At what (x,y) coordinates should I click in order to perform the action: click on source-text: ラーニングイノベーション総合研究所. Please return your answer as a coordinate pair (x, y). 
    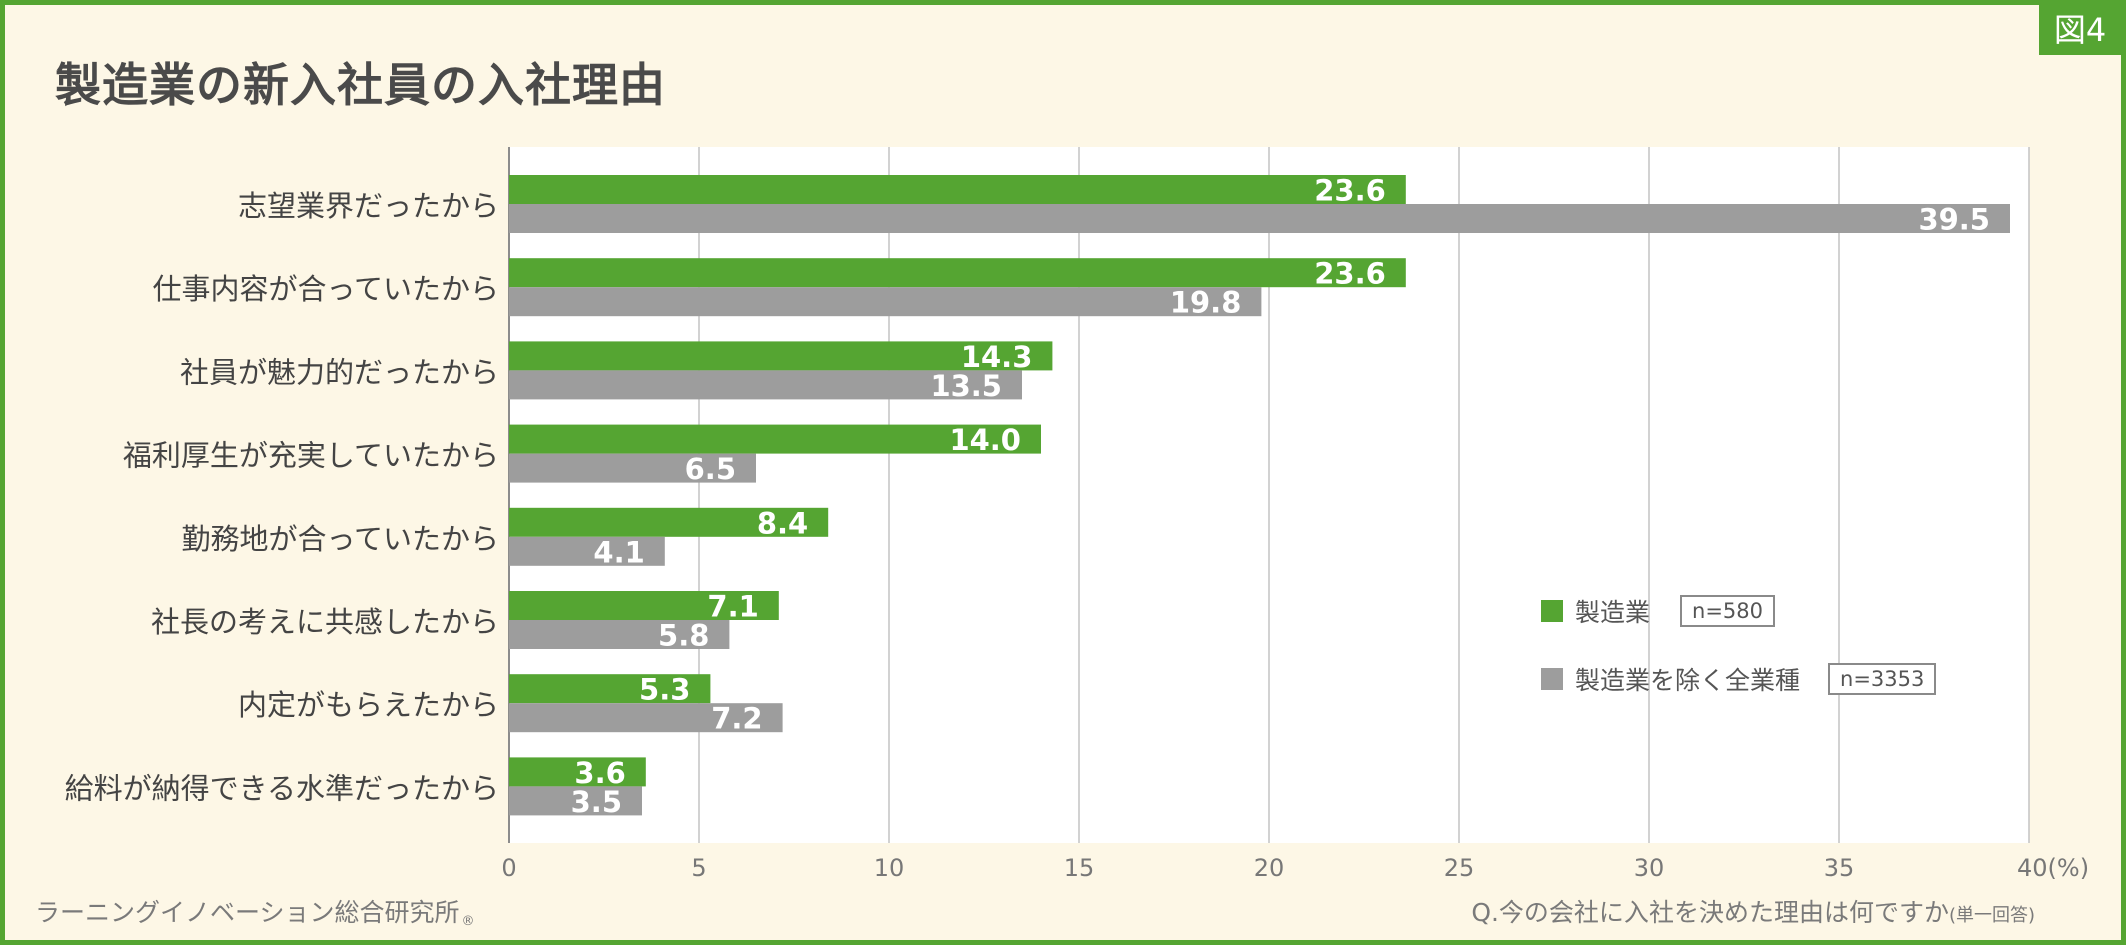
    Looking at the image, I should click on (247, 912).